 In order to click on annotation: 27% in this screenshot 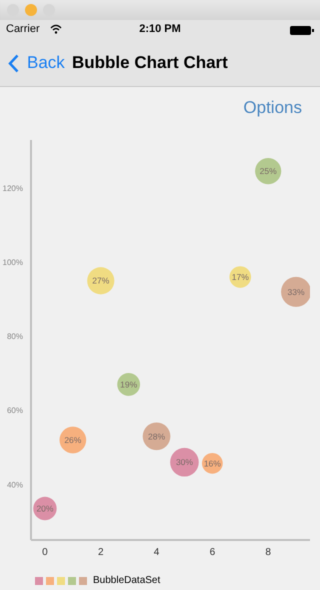, I will do `click(101, 281)`.